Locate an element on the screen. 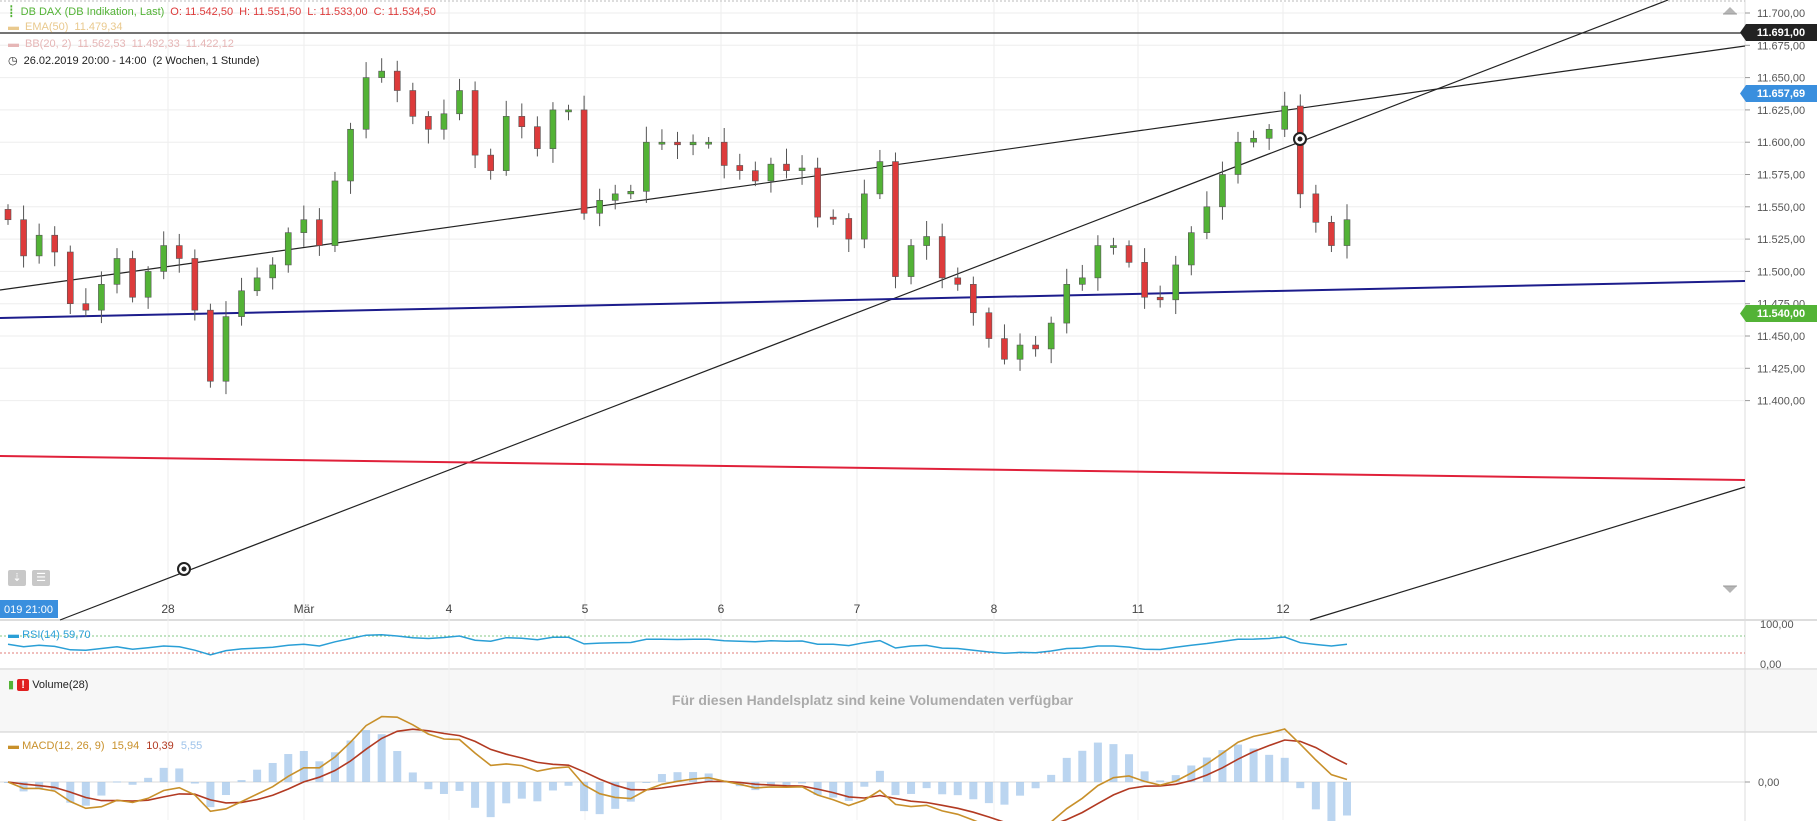 The image size is (1817, 821). volume-legend: ▮ ! Volume(28) is located at coordinates (48, 685).